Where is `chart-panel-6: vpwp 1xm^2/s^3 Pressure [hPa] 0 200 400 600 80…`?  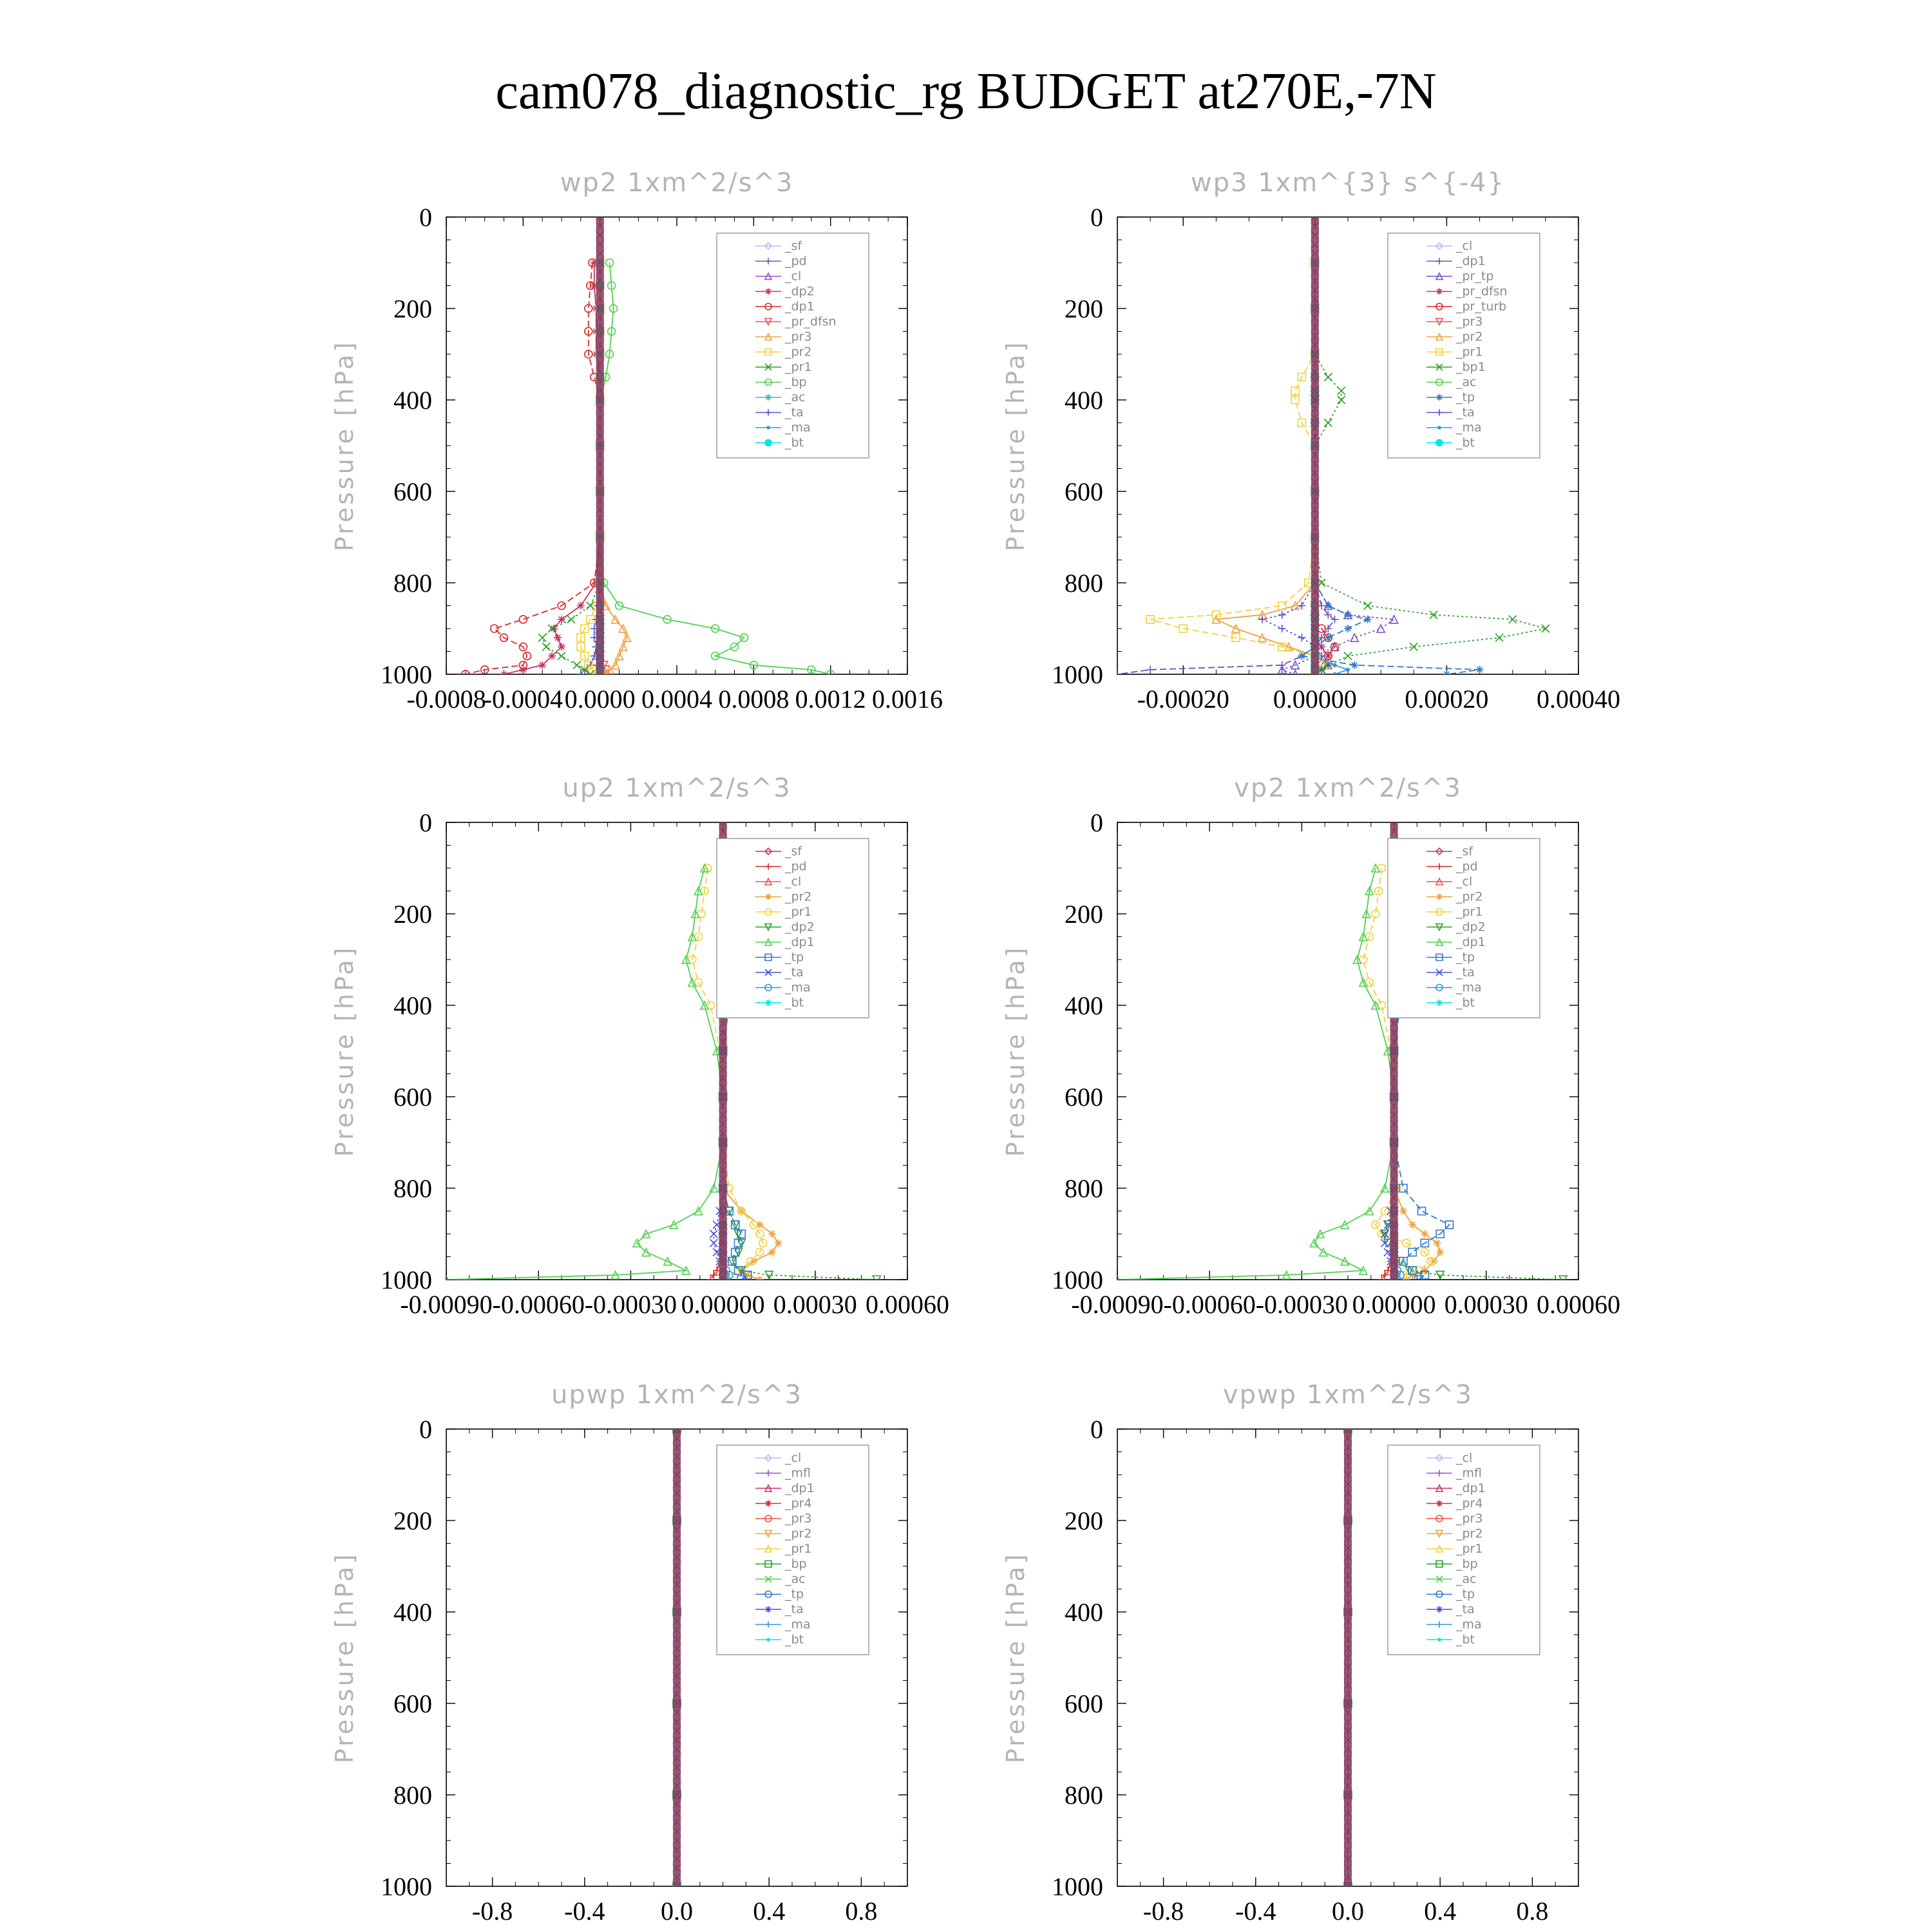 chart-panel-6: vpwp 1xm^2/s^3 Pressure [hPa] 0 200 400 600 80… is located at coordinates (1290, 1653).